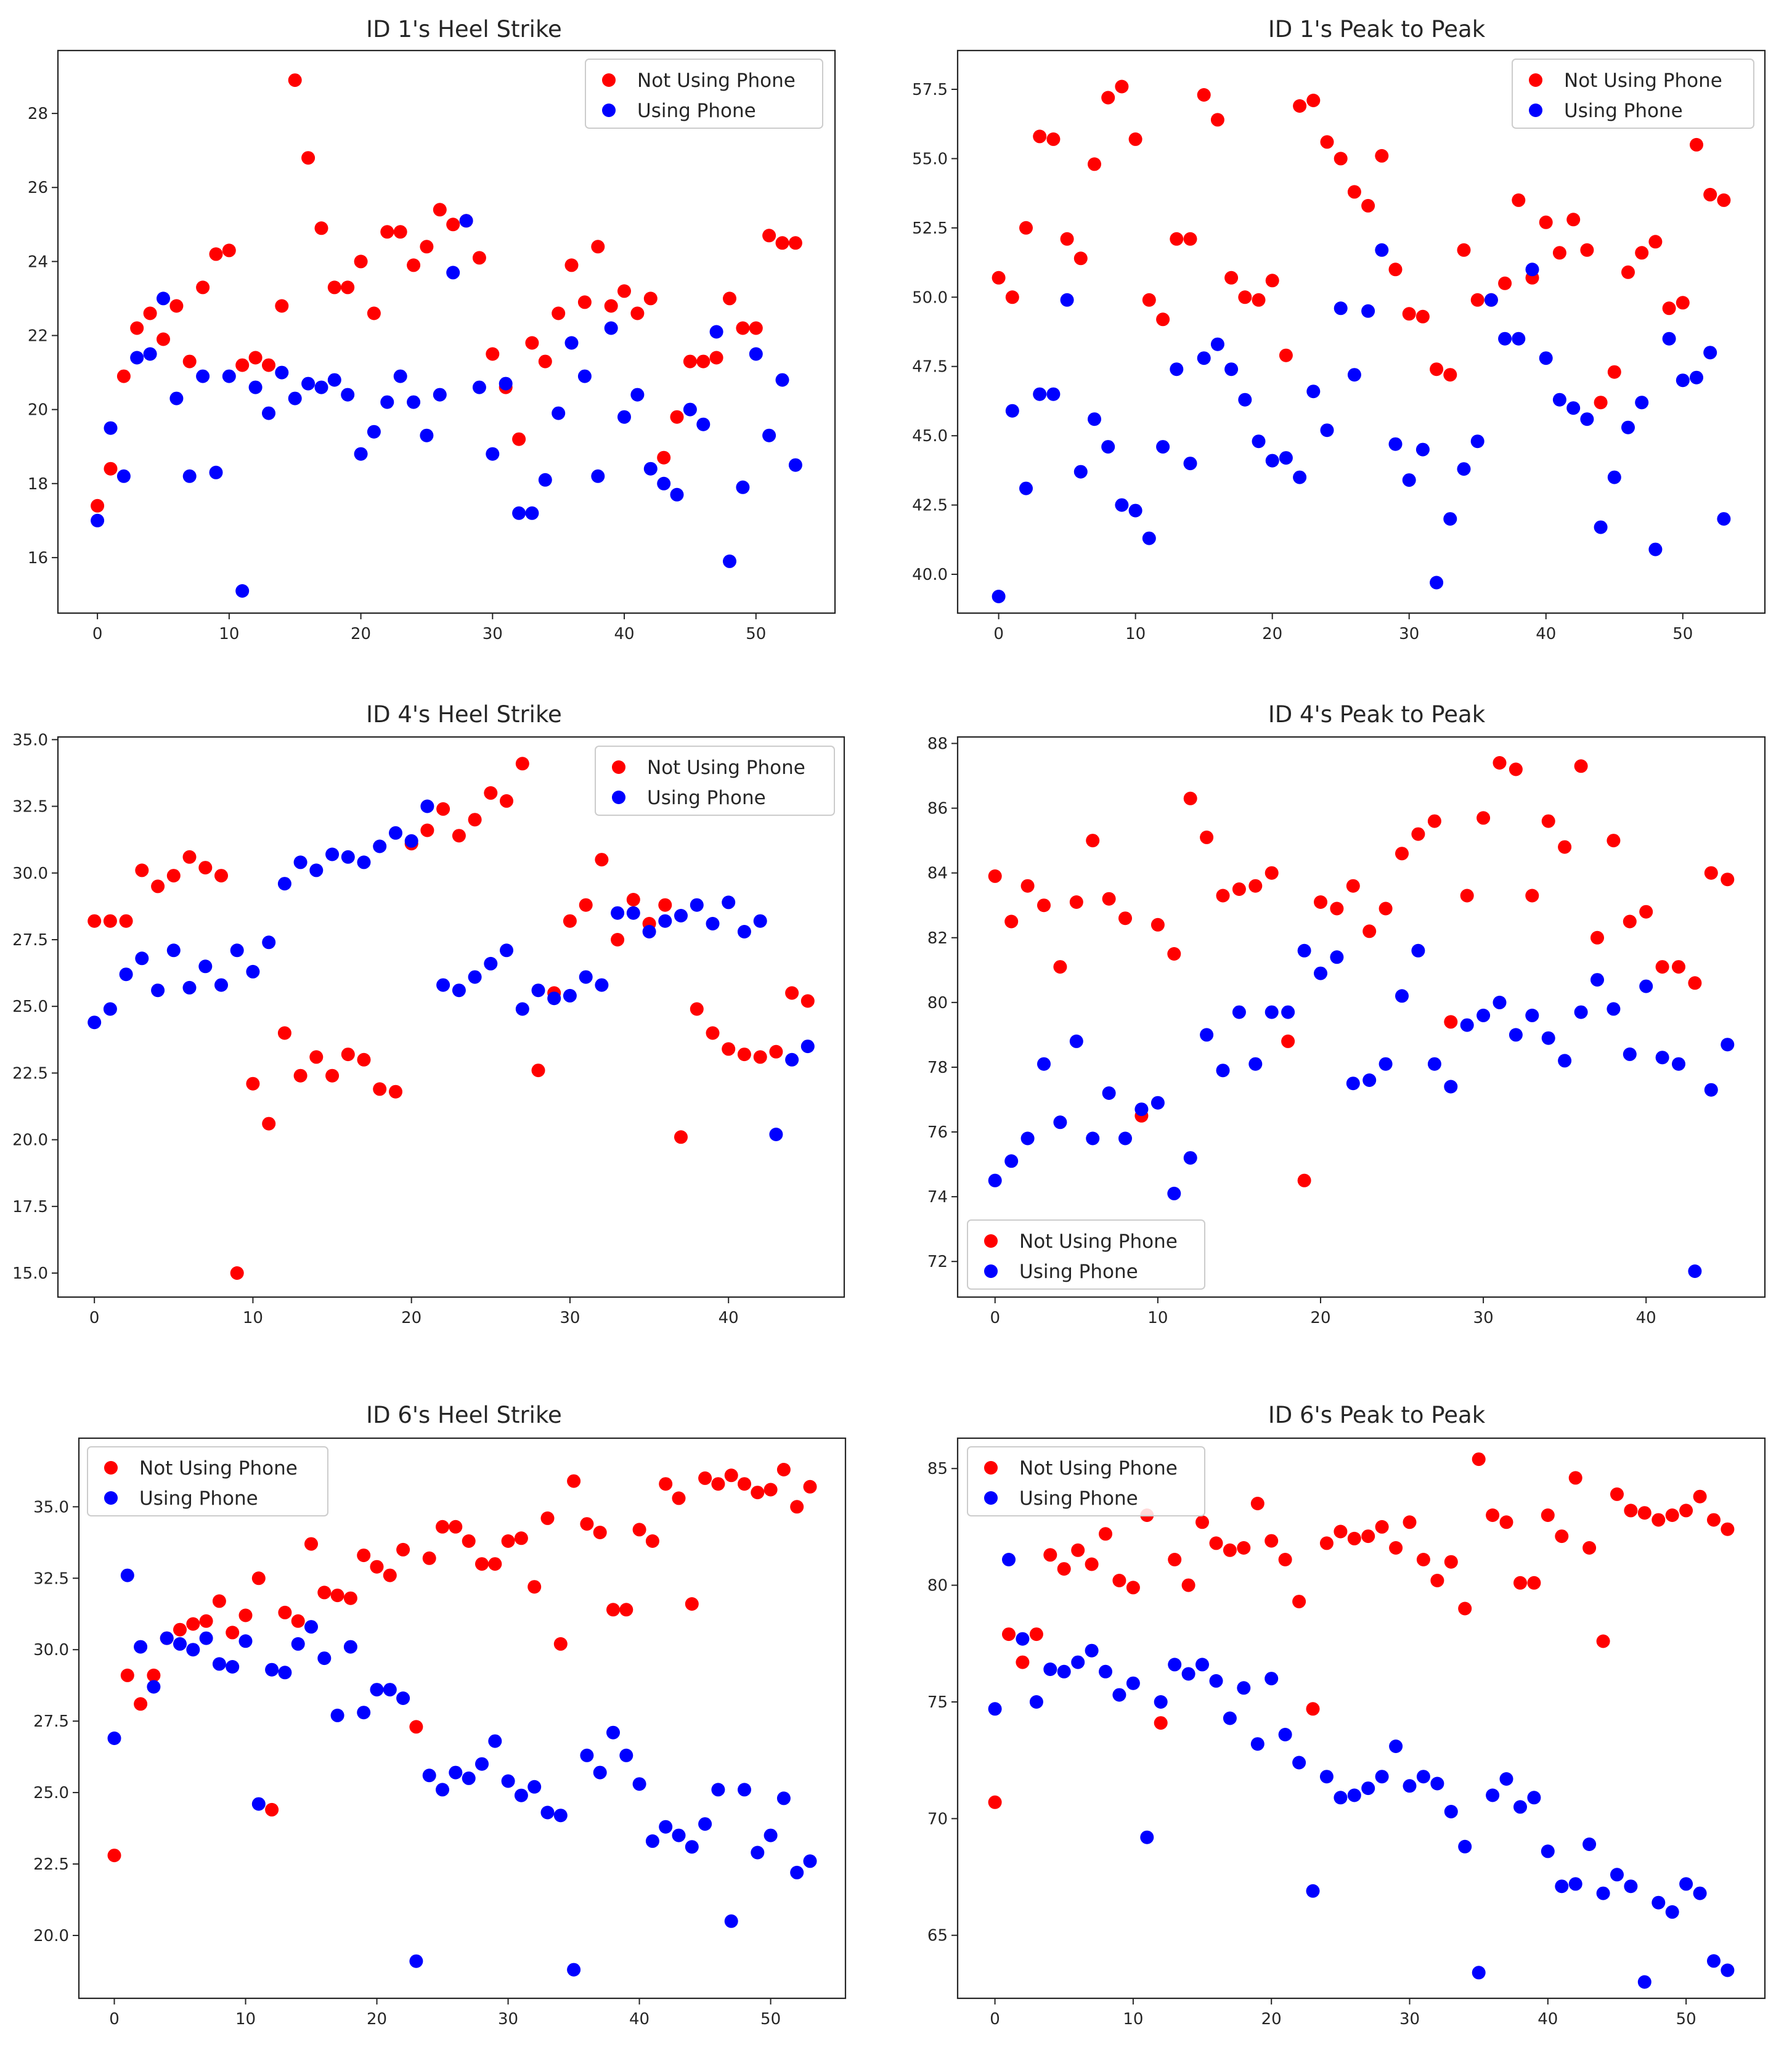 This screenshot has width=1792, height=2047. I want to click on y-tick-label: 22, so click(38, 336).